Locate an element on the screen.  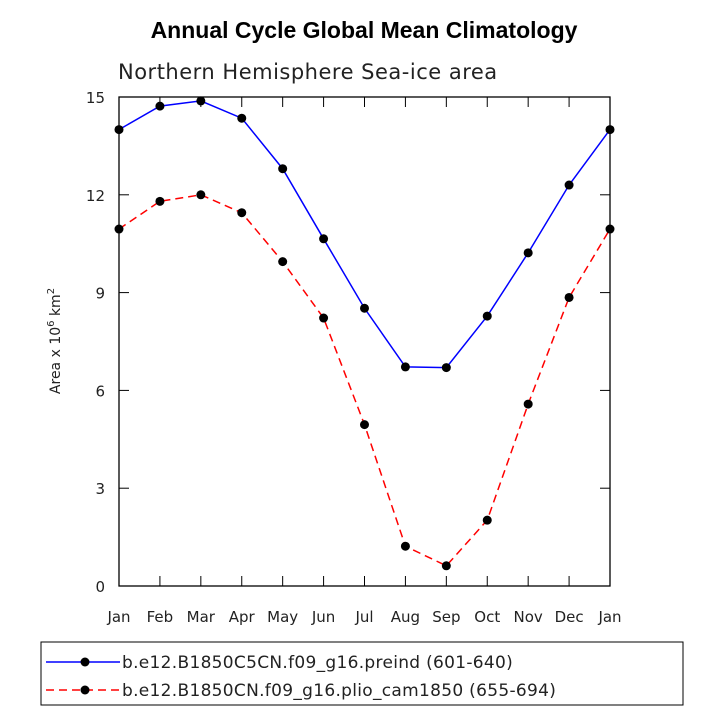
y-tick-label: 6 is located at coordinates (100, 391).